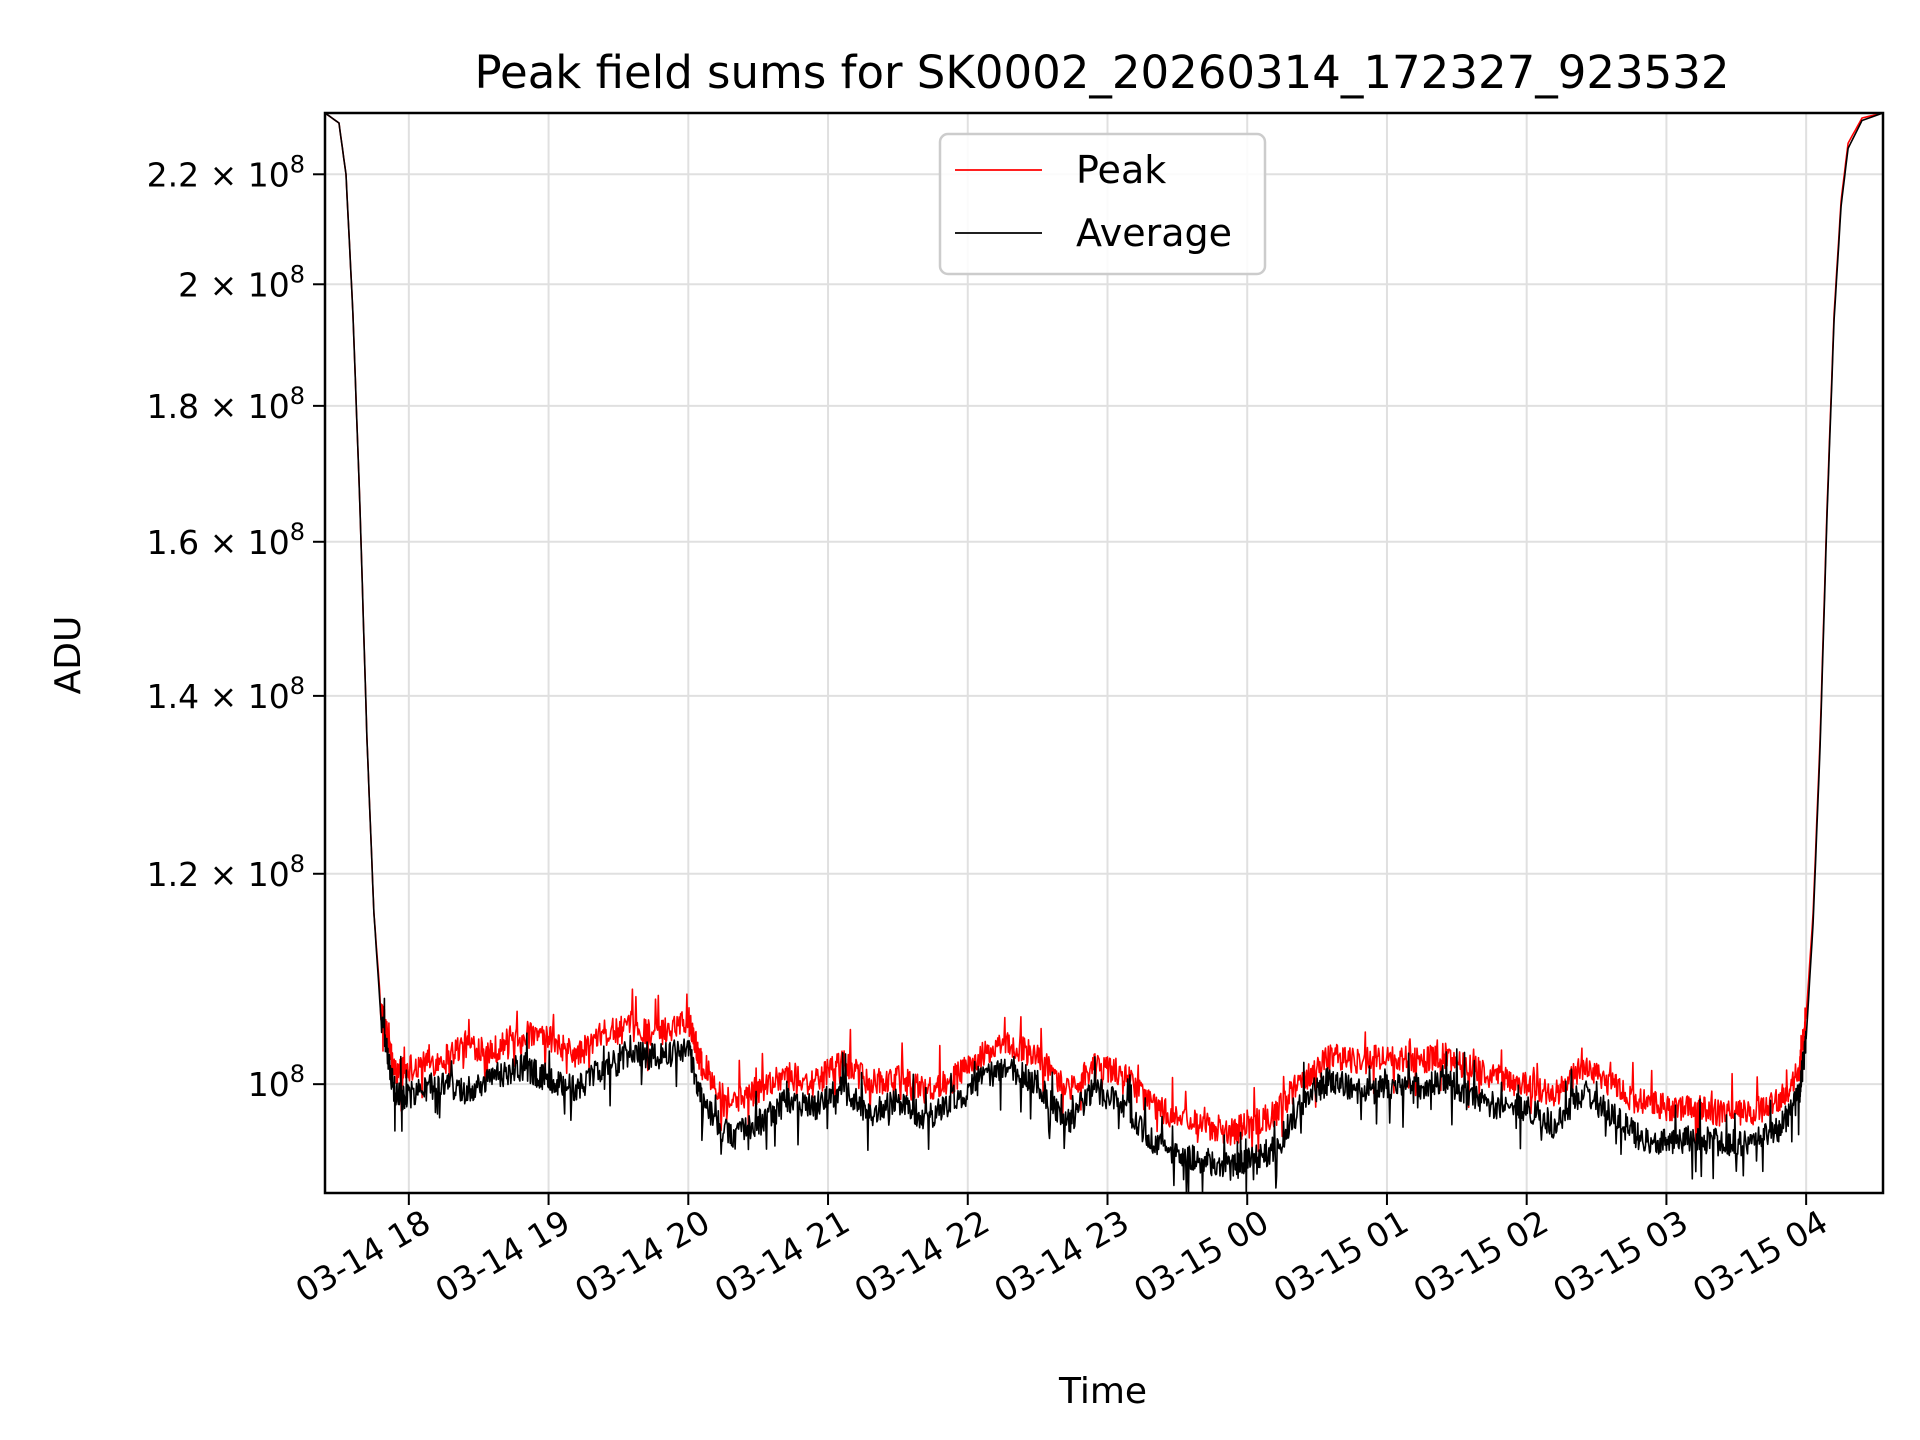 The height and width of the screenshot is (1440, 1920). What do you see at coordinates (218, 174) in the screenshot?
I see `y-tick-mantissa: 2.2 × 10` at bounding box center [218, 174].